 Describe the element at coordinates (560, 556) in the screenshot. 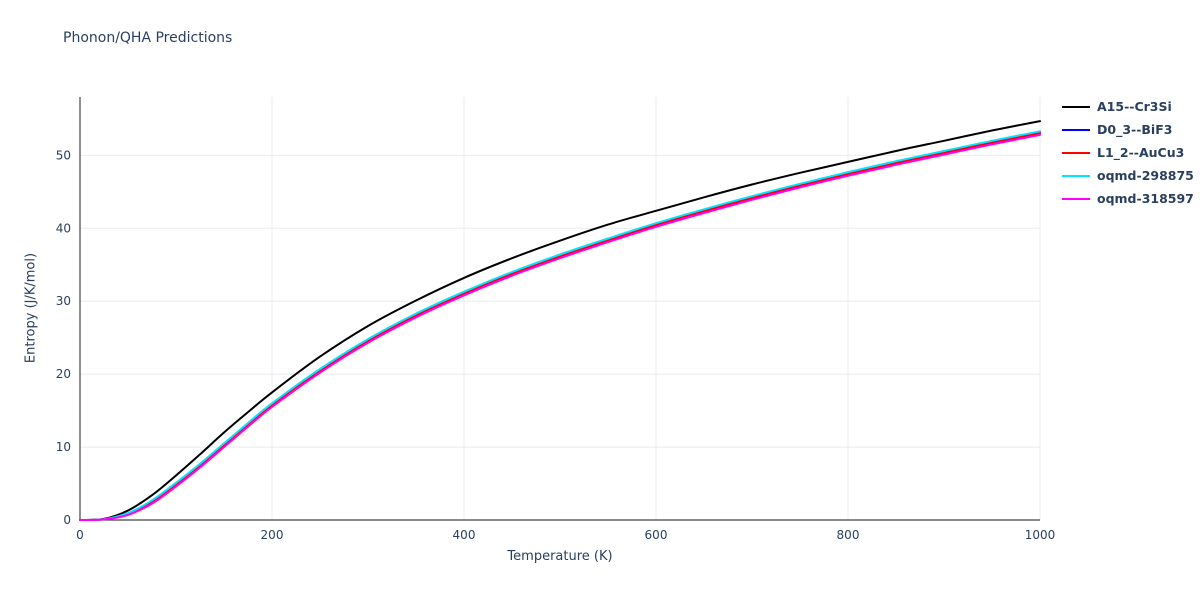

I see `x-axis-title: Temperature (K)` at that location.